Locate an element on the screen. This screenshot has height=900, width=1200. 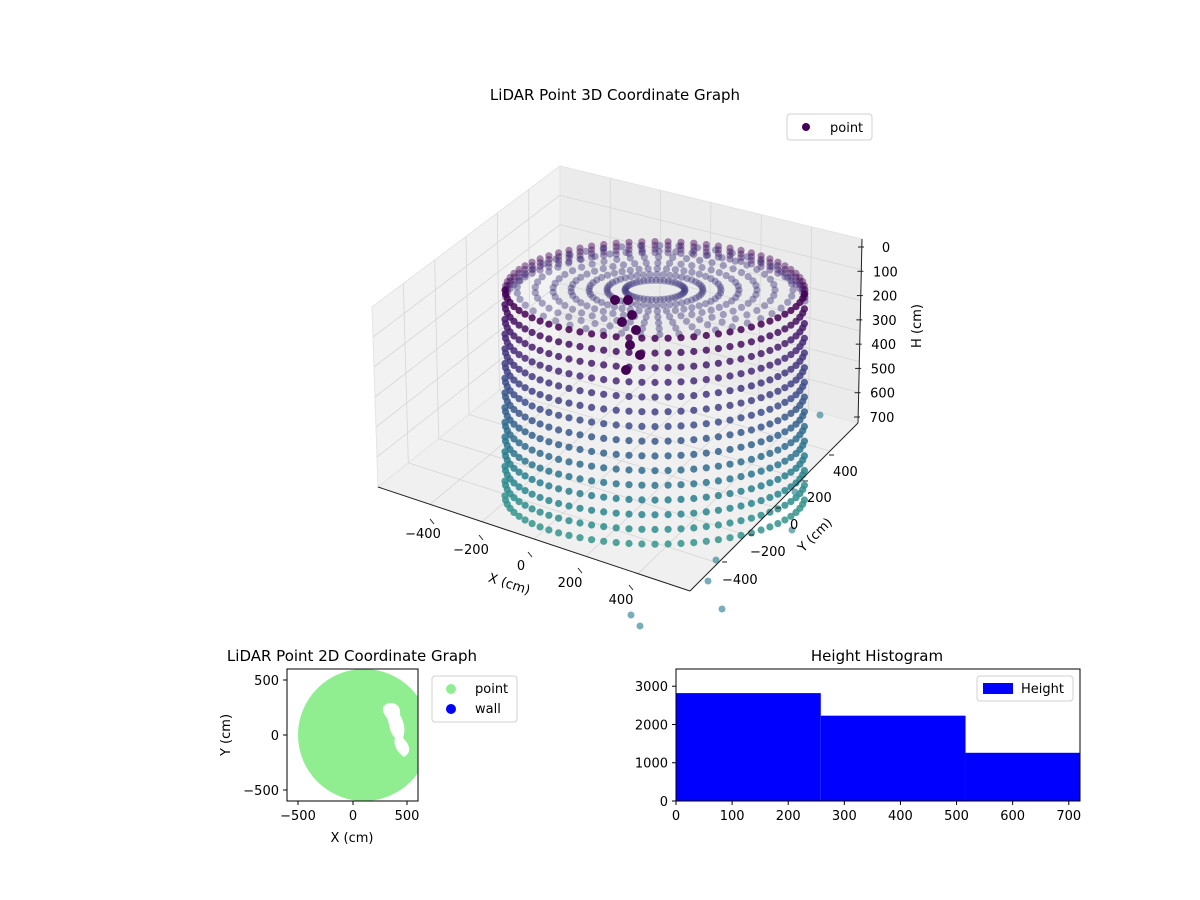
z-tick-label: 600 is located at coordinates (882, 394).